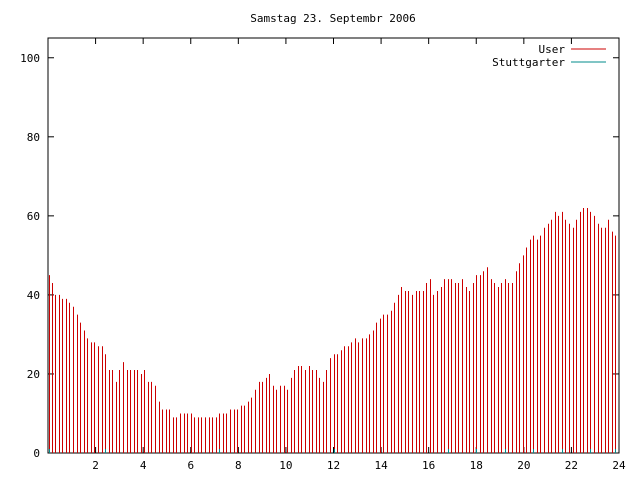 Image resolution: width=640 pixels, height=480 pixels. Describe the element at coordinates (95, 465) in the screenshot. I see `x-tick-label: 2` at that location.